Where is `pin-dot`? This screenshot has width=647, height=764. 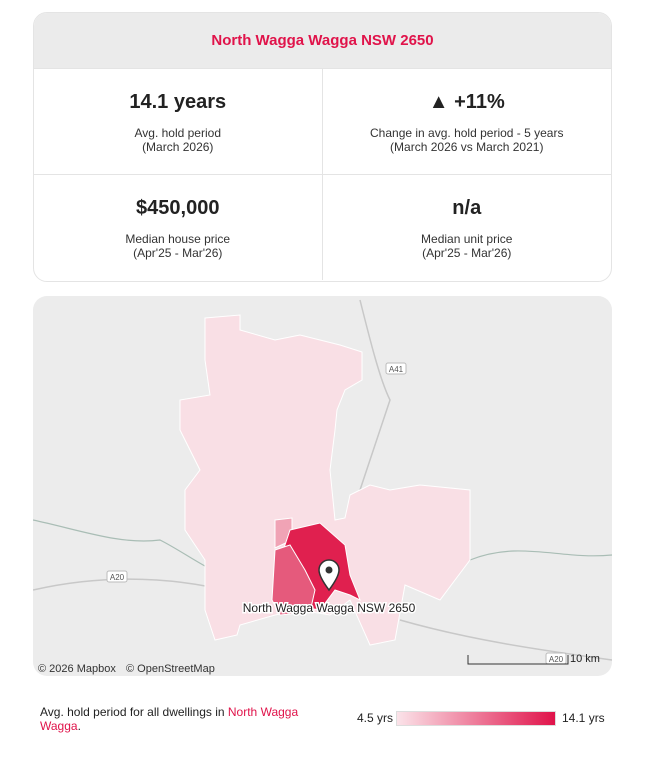 pin-dot is located at coordinates (329, 570).